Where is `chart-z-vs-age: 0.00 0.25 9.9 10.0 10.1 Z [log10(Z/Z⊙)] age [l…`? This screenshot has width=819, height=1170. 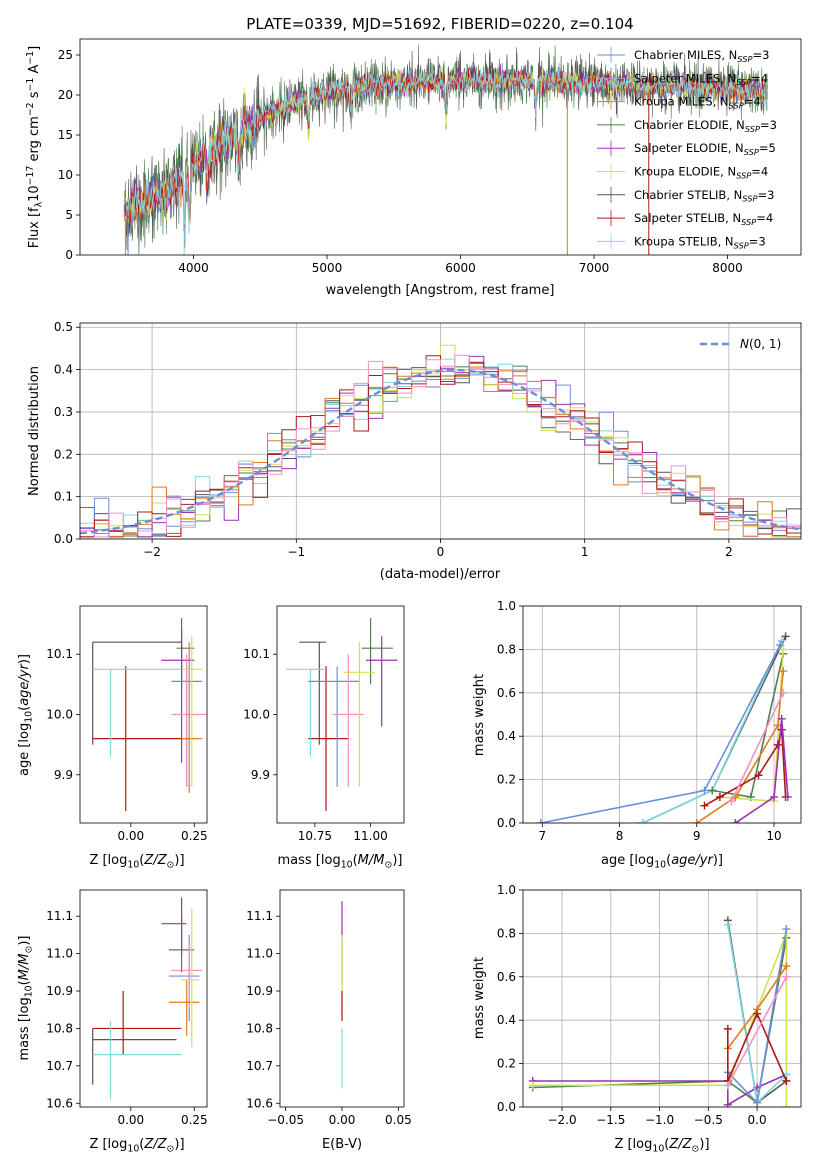
chart-z-vs-age: 0.00 0.25 9.9 10.0 10.1 Z [log10(Z/Z⊙)] age [l… is located at coordinates (112, 737).